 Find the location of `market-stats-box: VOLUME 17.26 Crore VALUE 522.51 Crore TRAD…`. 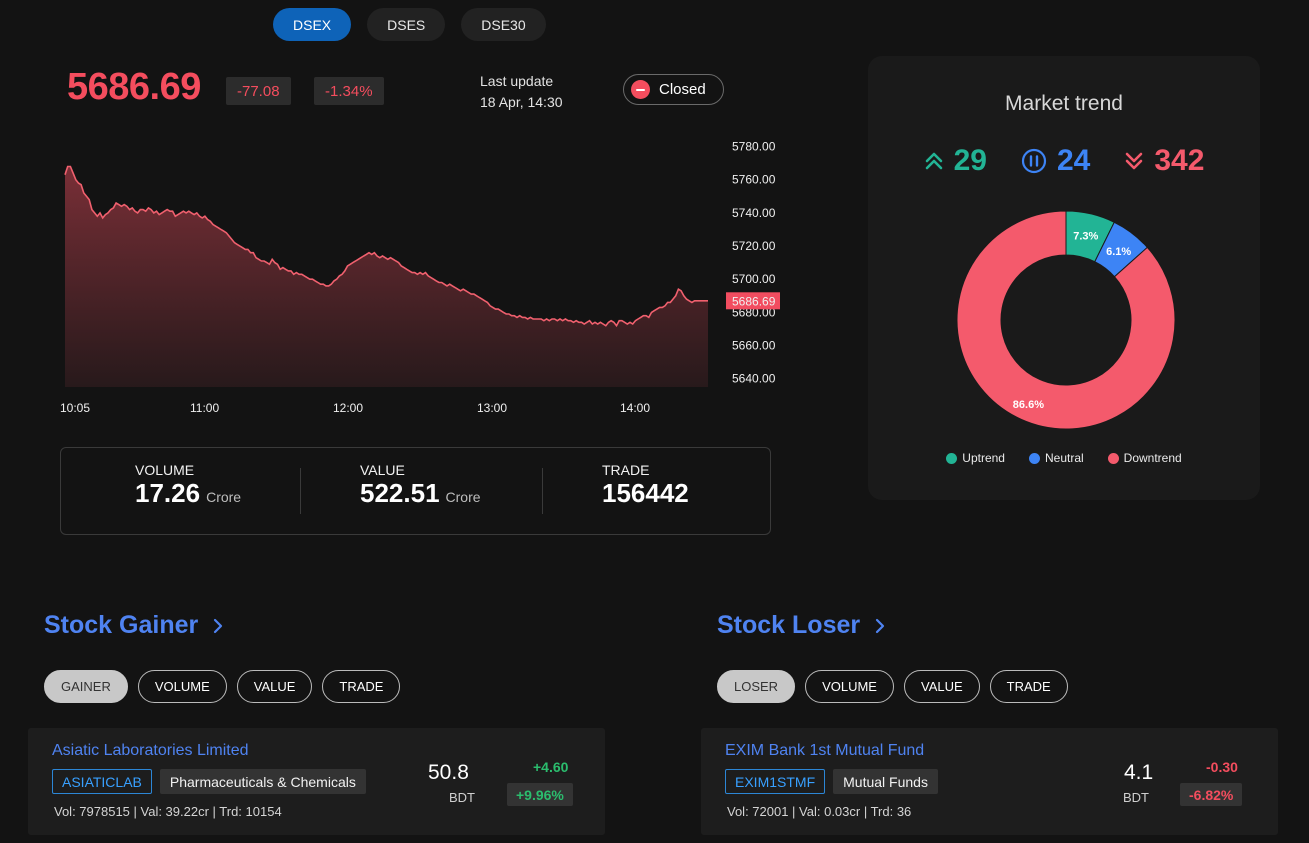

market-stats-box: VOLUME 17.26 Crore VALUE 522.51 Crore TRAD… is located at coordinates (415, 491).